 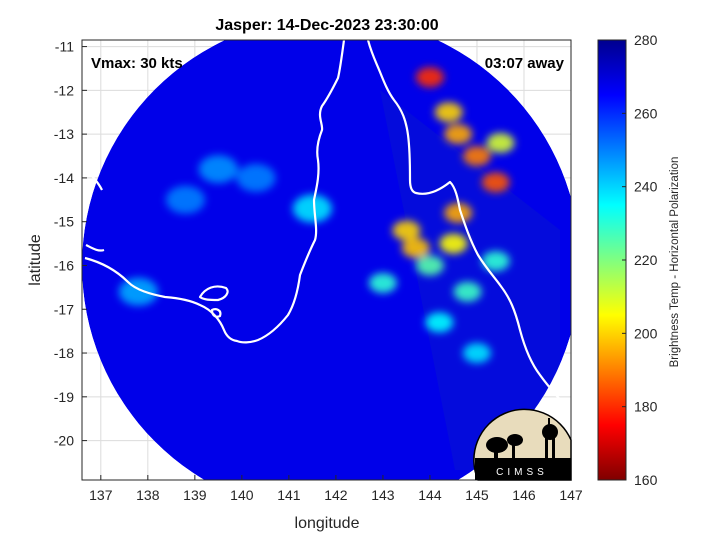 I want to click on x-axis-label: longitude, so click(x=327, y=523).